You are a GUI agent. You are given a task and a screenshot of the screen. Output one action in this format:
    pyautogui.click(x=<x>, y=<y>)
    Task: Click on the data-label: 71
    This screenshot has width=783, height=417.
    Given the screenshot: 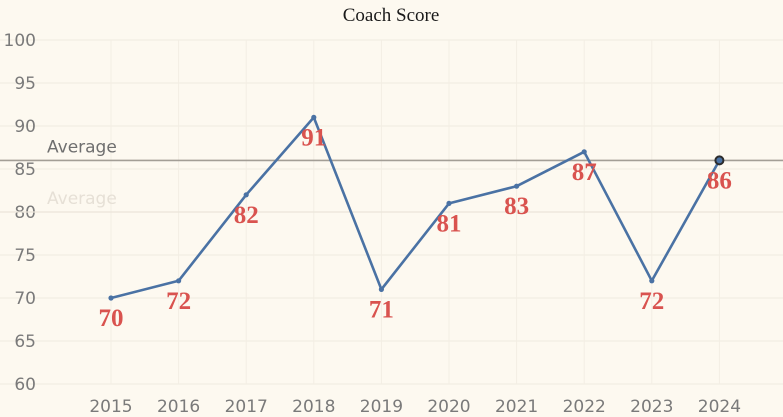 What is the action you would take?
    pyautogui.click(x=381, y=309)
    